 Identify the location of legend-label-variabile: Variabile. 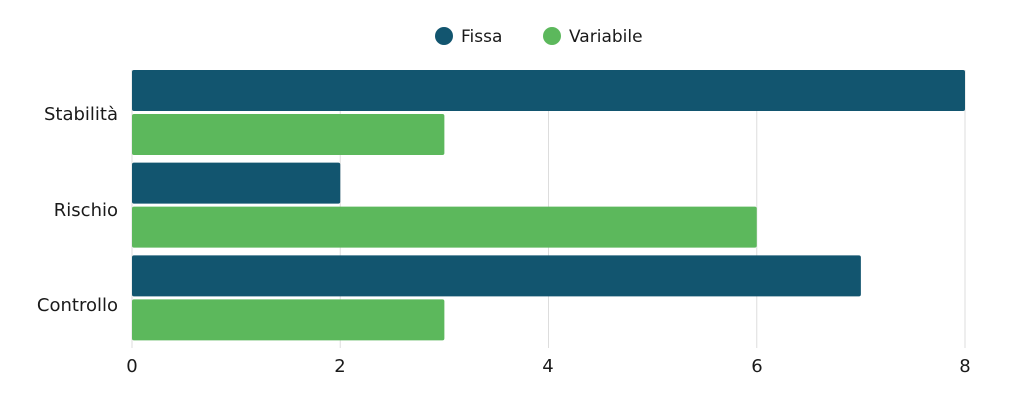
(606, 37).